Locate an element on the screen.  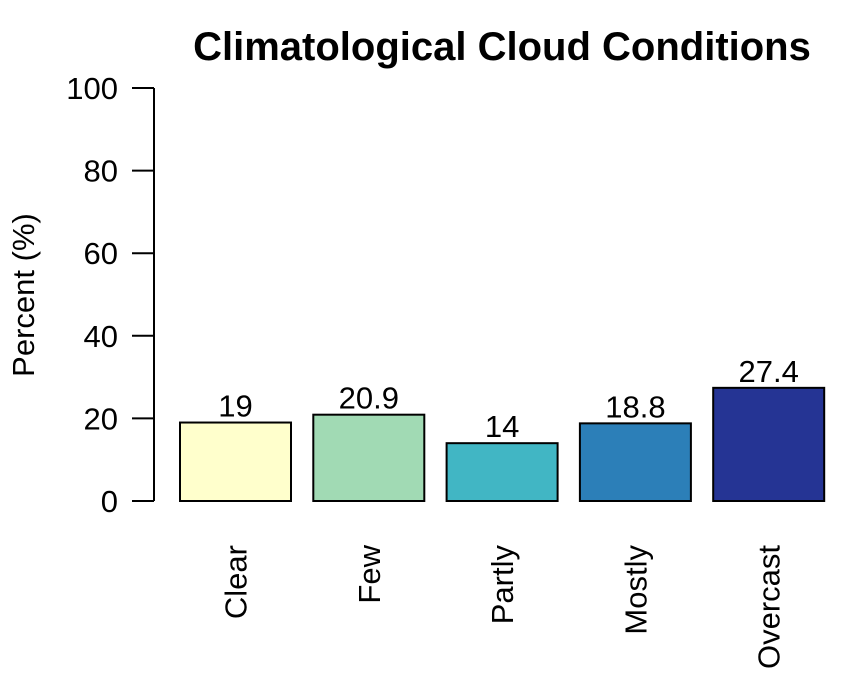
y-axis-label: Percent (%) is located at coordinates (23, 295).